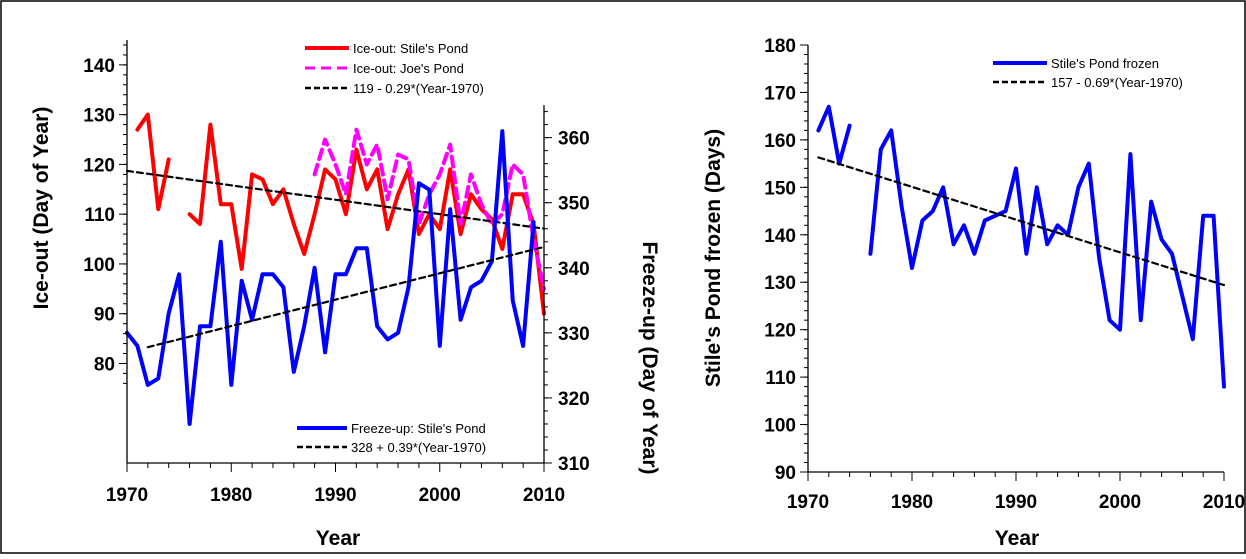  What do you see at coordinates (99, 265) in the screenshot?
I see `left-y-tick-label: 100` at bounding box center [99, 265].